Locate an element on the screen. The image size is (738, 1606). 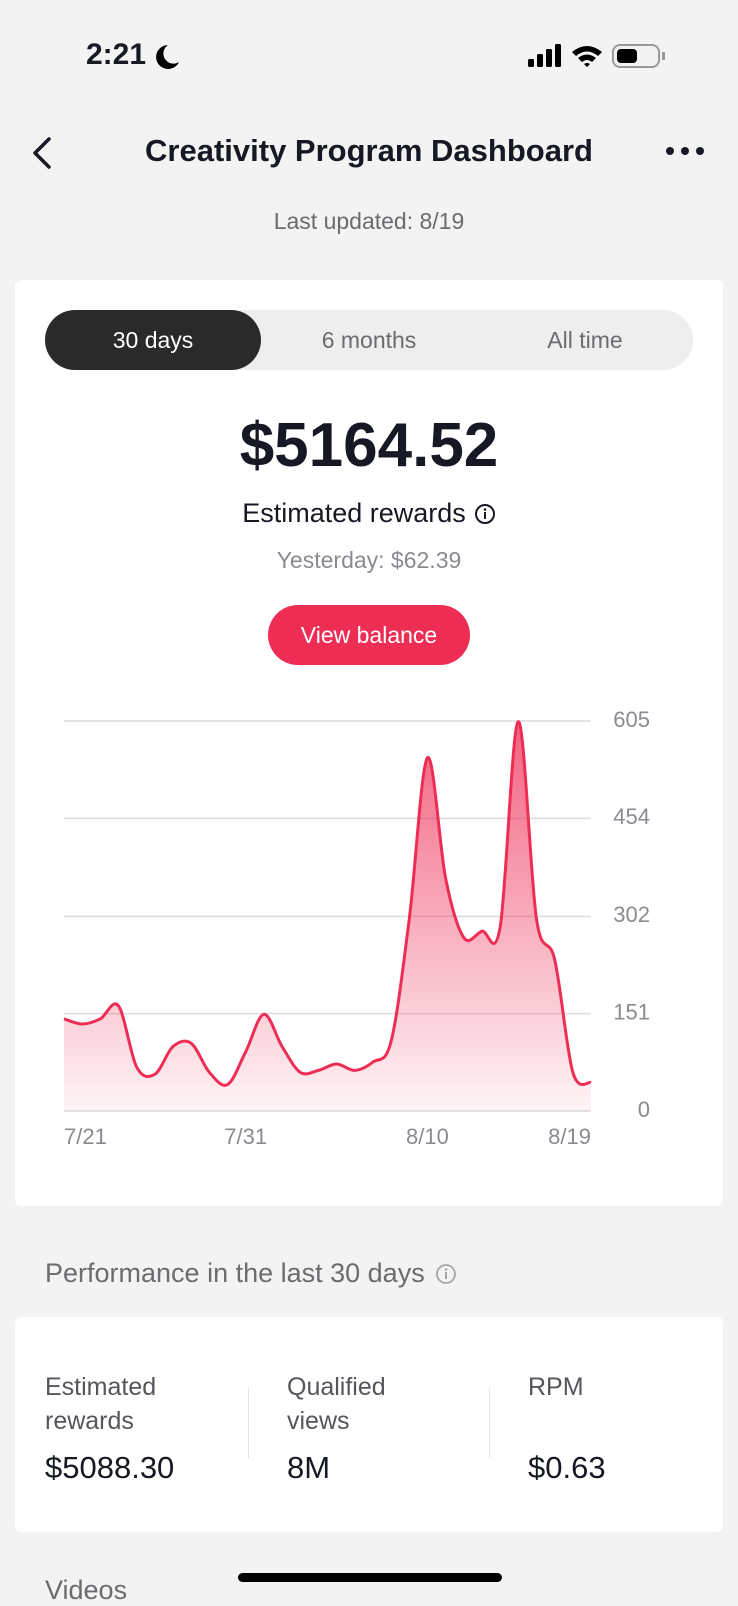
tab: 6 months is located at coordinates (369, 339).